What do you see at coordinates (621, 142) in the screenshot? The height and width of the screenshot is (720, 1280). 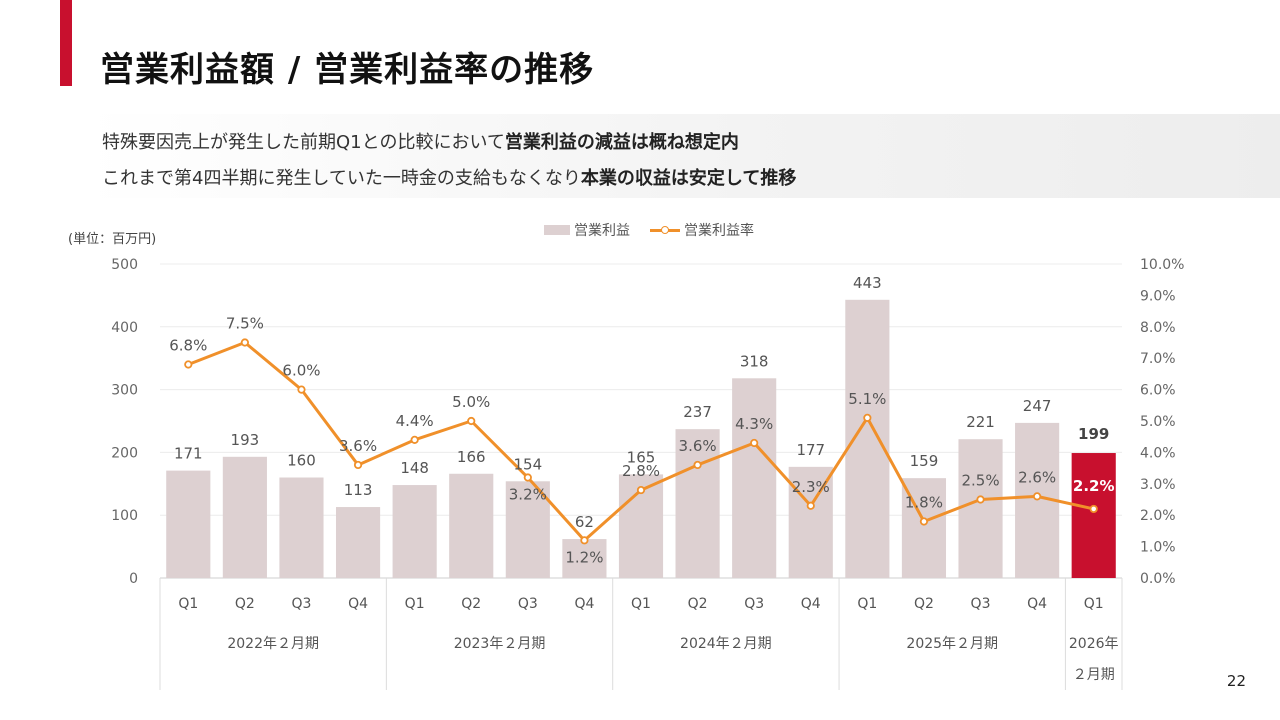 I see `summary-line-1-bold: 営業利益の減益は概ね想定内` at bounding box center [621, 142].